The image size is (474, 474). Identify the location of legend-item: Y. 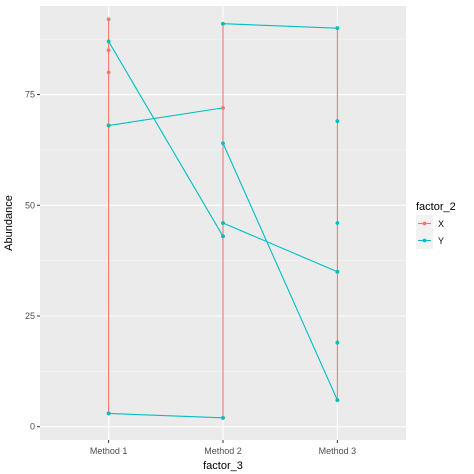
(430, 240).